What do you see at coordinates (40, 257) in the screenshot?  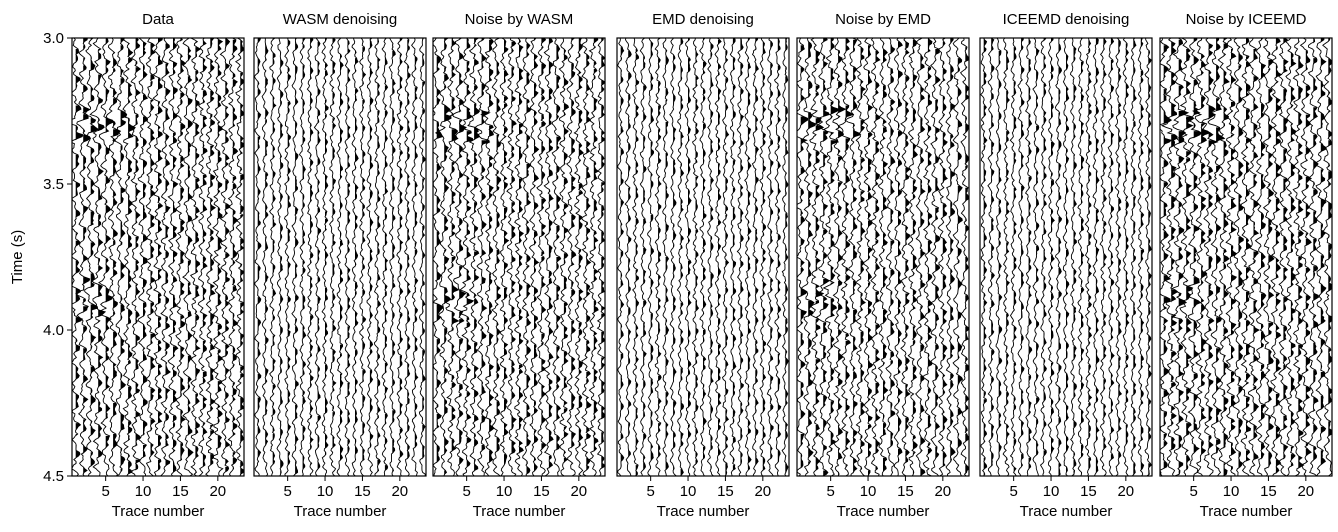 I see `y-axis: 3.0 3.5 4.0 4.5 Time (s)` at bounding box center [40, 257].